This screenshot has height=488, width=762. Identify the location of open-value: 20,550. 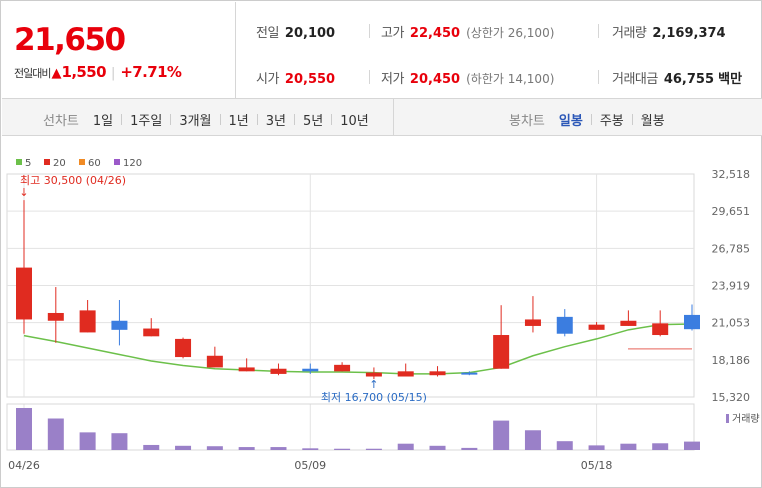
(310, 79).